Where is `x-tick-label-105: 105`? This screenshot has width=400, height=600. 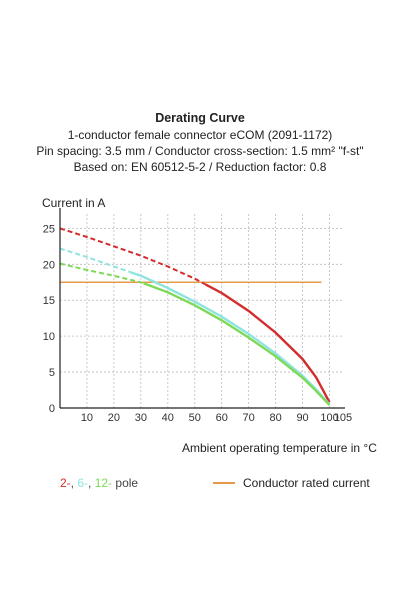 x-tick-label-105: 105 is located at coordinates (343, 418).